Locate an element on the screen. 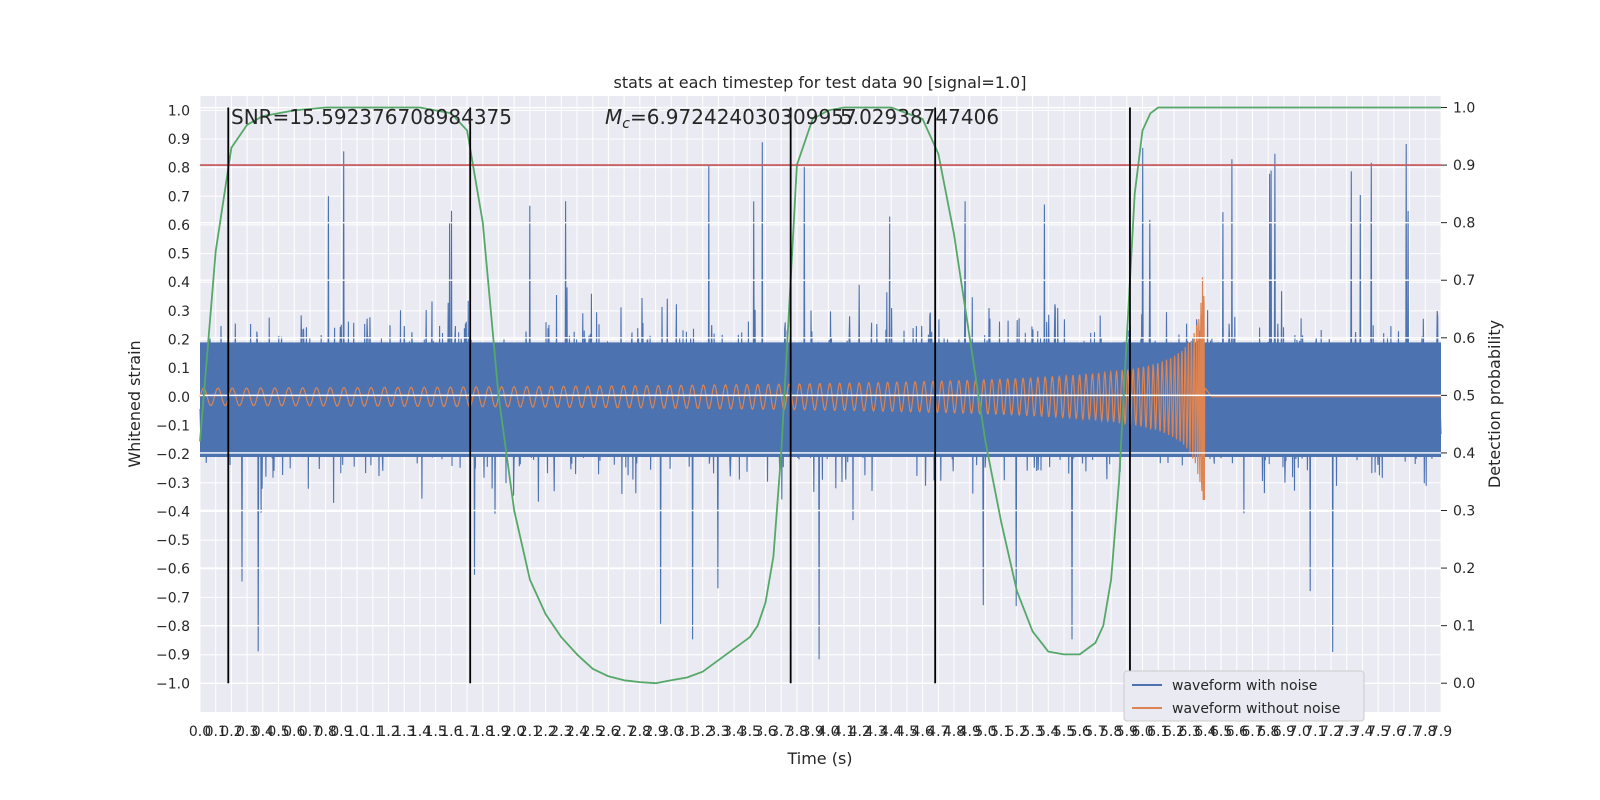  x-tick-label: 4.7 is located at coordinates (938, 732).